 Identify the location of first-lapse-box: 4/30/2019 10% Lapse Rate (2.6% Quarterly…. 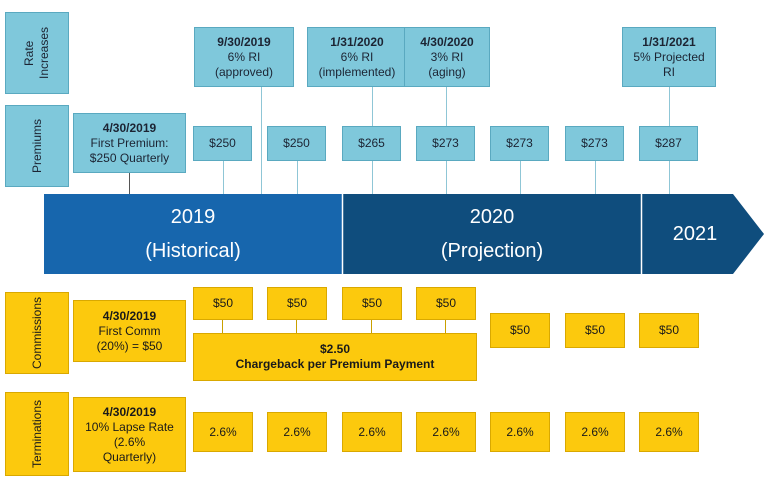
(129, 434).